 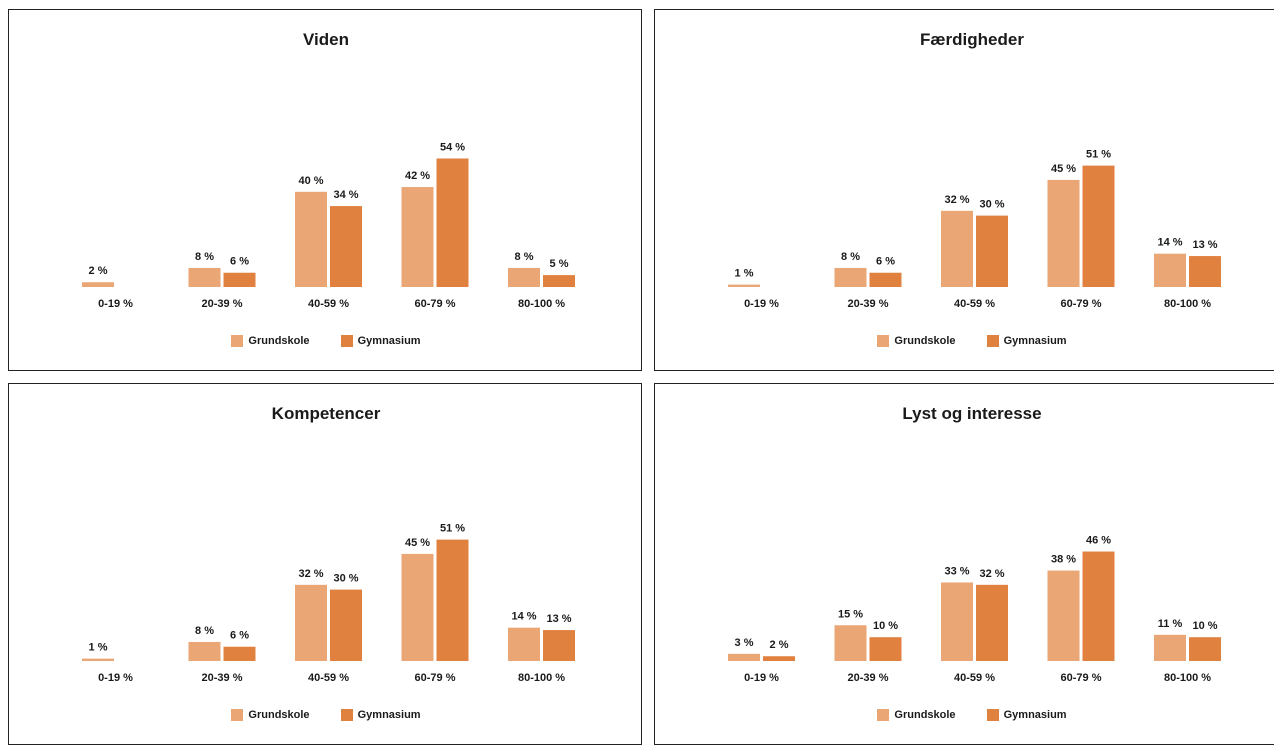 What do you see at coordinates (417, 176) in the screenshot?
I see `data-label: 42 %` at bounding box center [417, 176].